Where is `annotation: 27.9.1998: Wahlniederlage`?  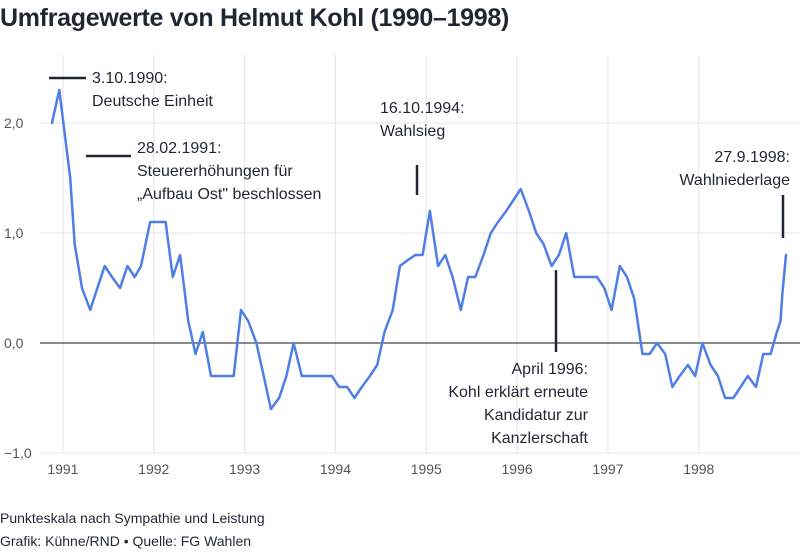
annotation: 27.9.1998: Wahlniederlage is located at coordinates (734, 193).